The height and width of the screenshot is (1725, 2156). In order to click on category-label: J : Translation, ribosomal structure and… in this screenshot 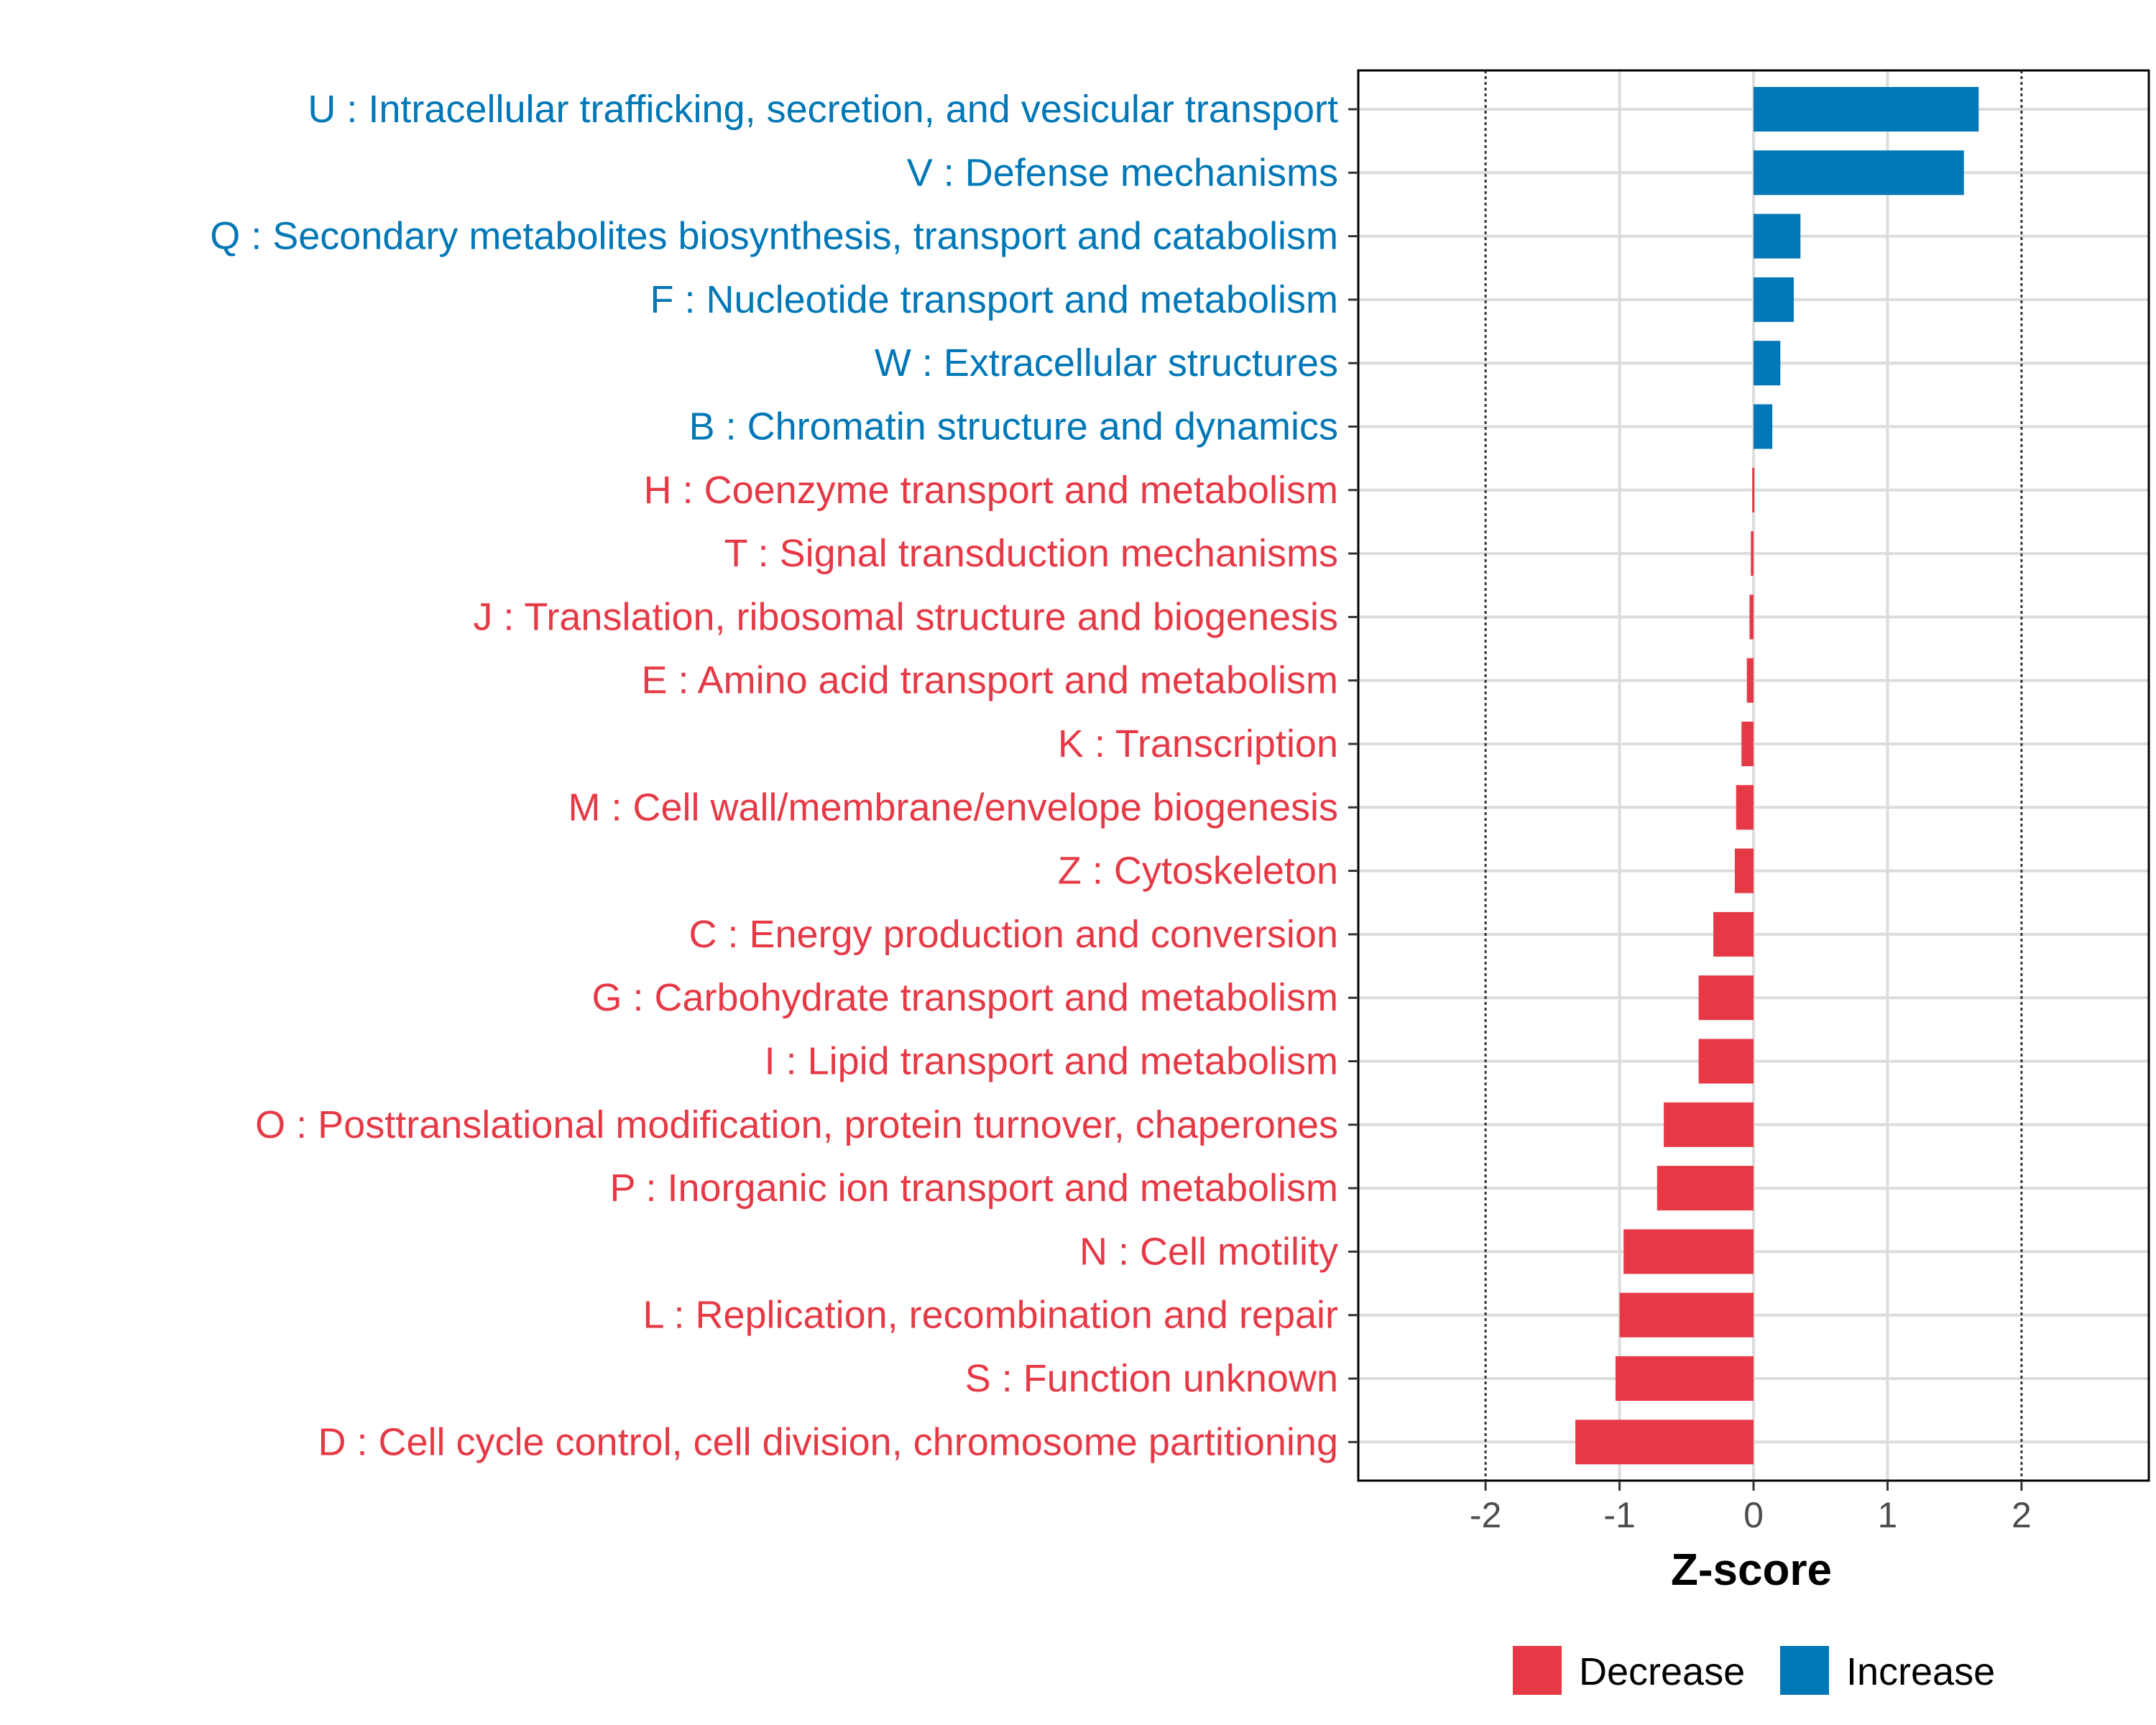, I will do `click(905, 616)`.